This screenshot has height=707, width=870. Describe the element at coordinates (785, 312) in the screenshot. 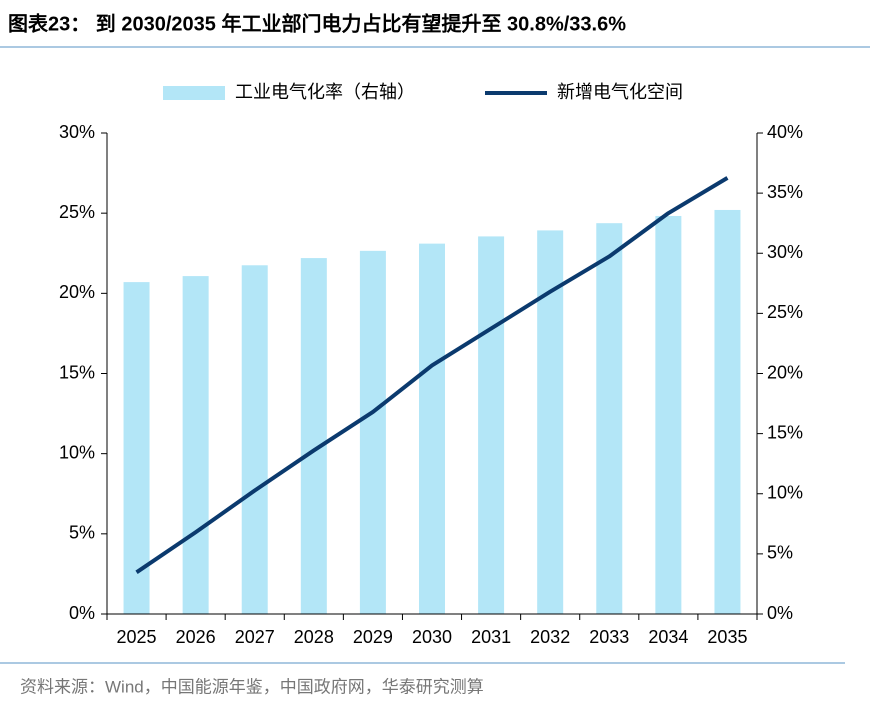

I see `y2-tick-label: 25%` at that location.